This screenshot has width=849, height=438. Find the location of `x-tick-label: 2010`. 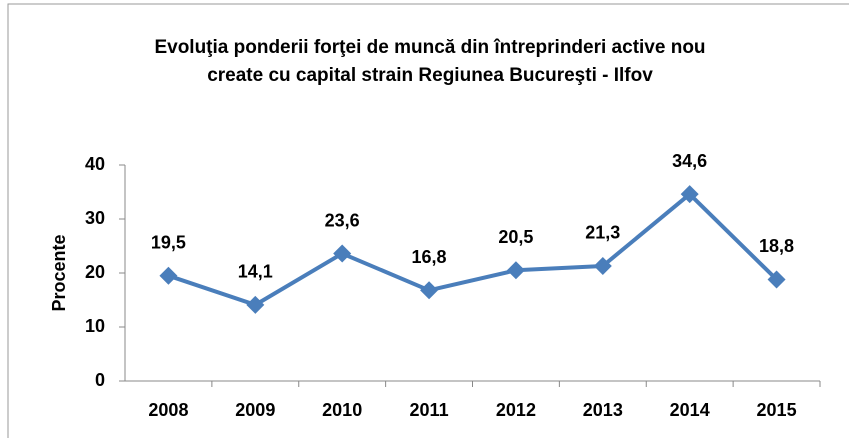

x-tick-label: 2010 is located at coordinates (342, 410).